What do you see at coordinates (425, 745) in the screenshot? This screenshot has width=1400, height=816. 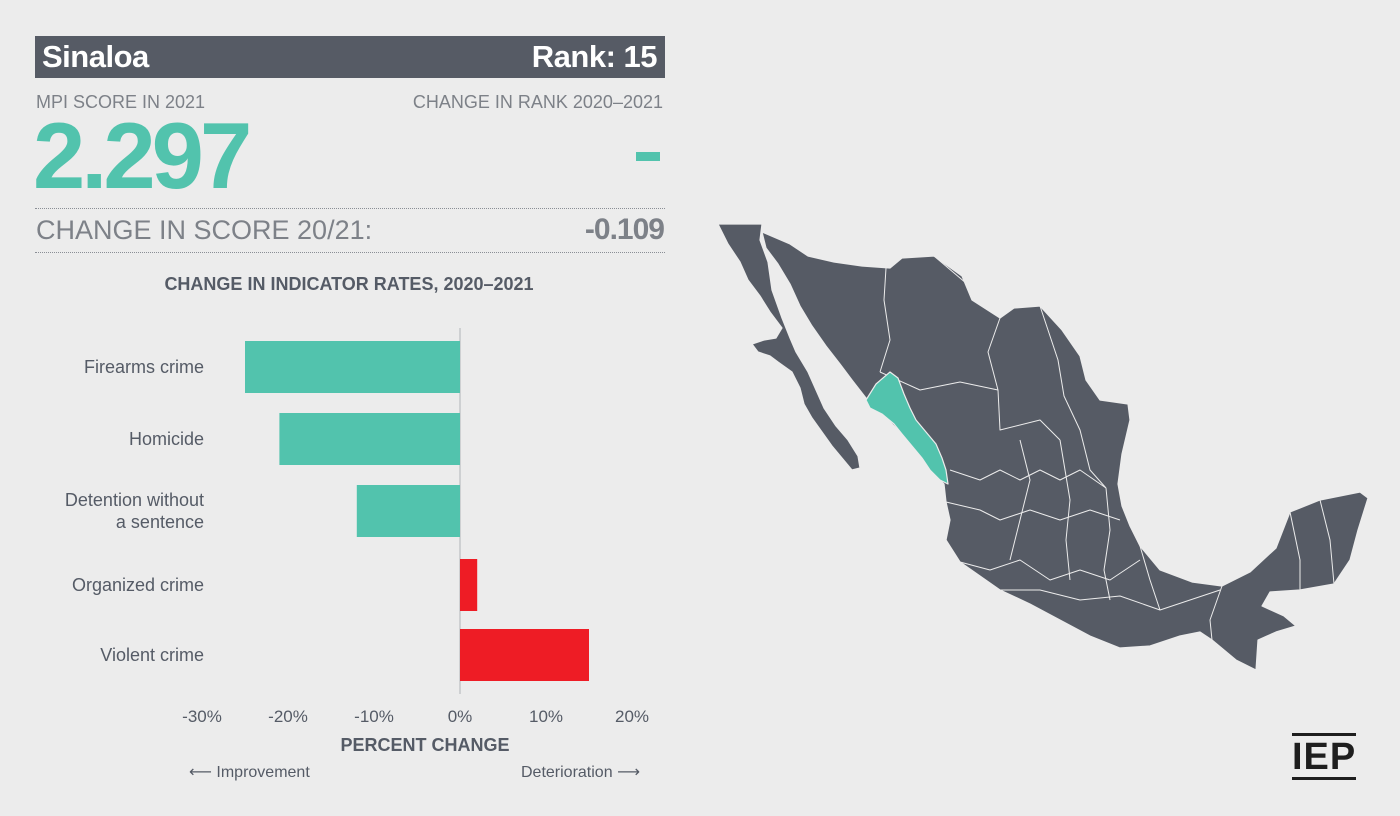 I see `x-axis-title: PERCENT CHANGE` at bounding box center [425, 745].